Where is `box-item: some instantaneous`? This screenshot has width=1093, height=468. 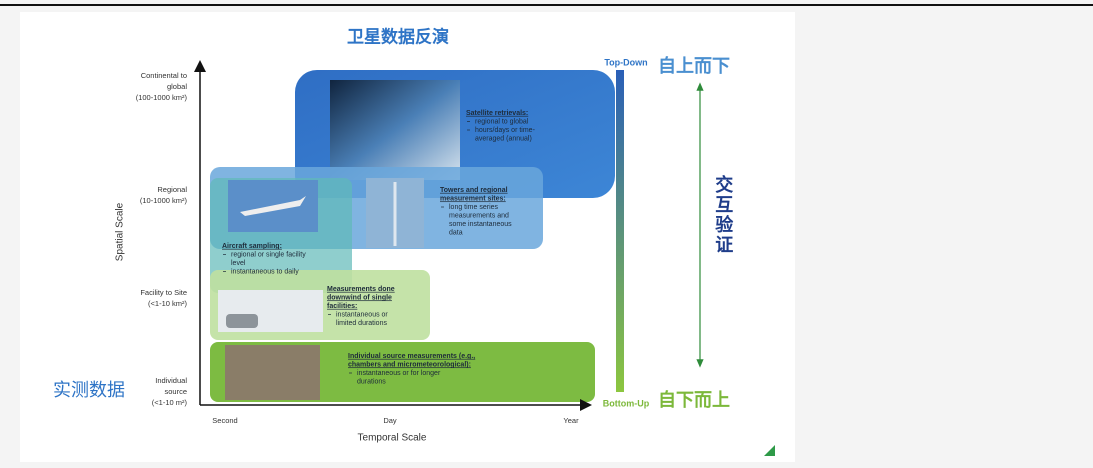 box-item: some instantaneous is located at coordinates (480, 224).